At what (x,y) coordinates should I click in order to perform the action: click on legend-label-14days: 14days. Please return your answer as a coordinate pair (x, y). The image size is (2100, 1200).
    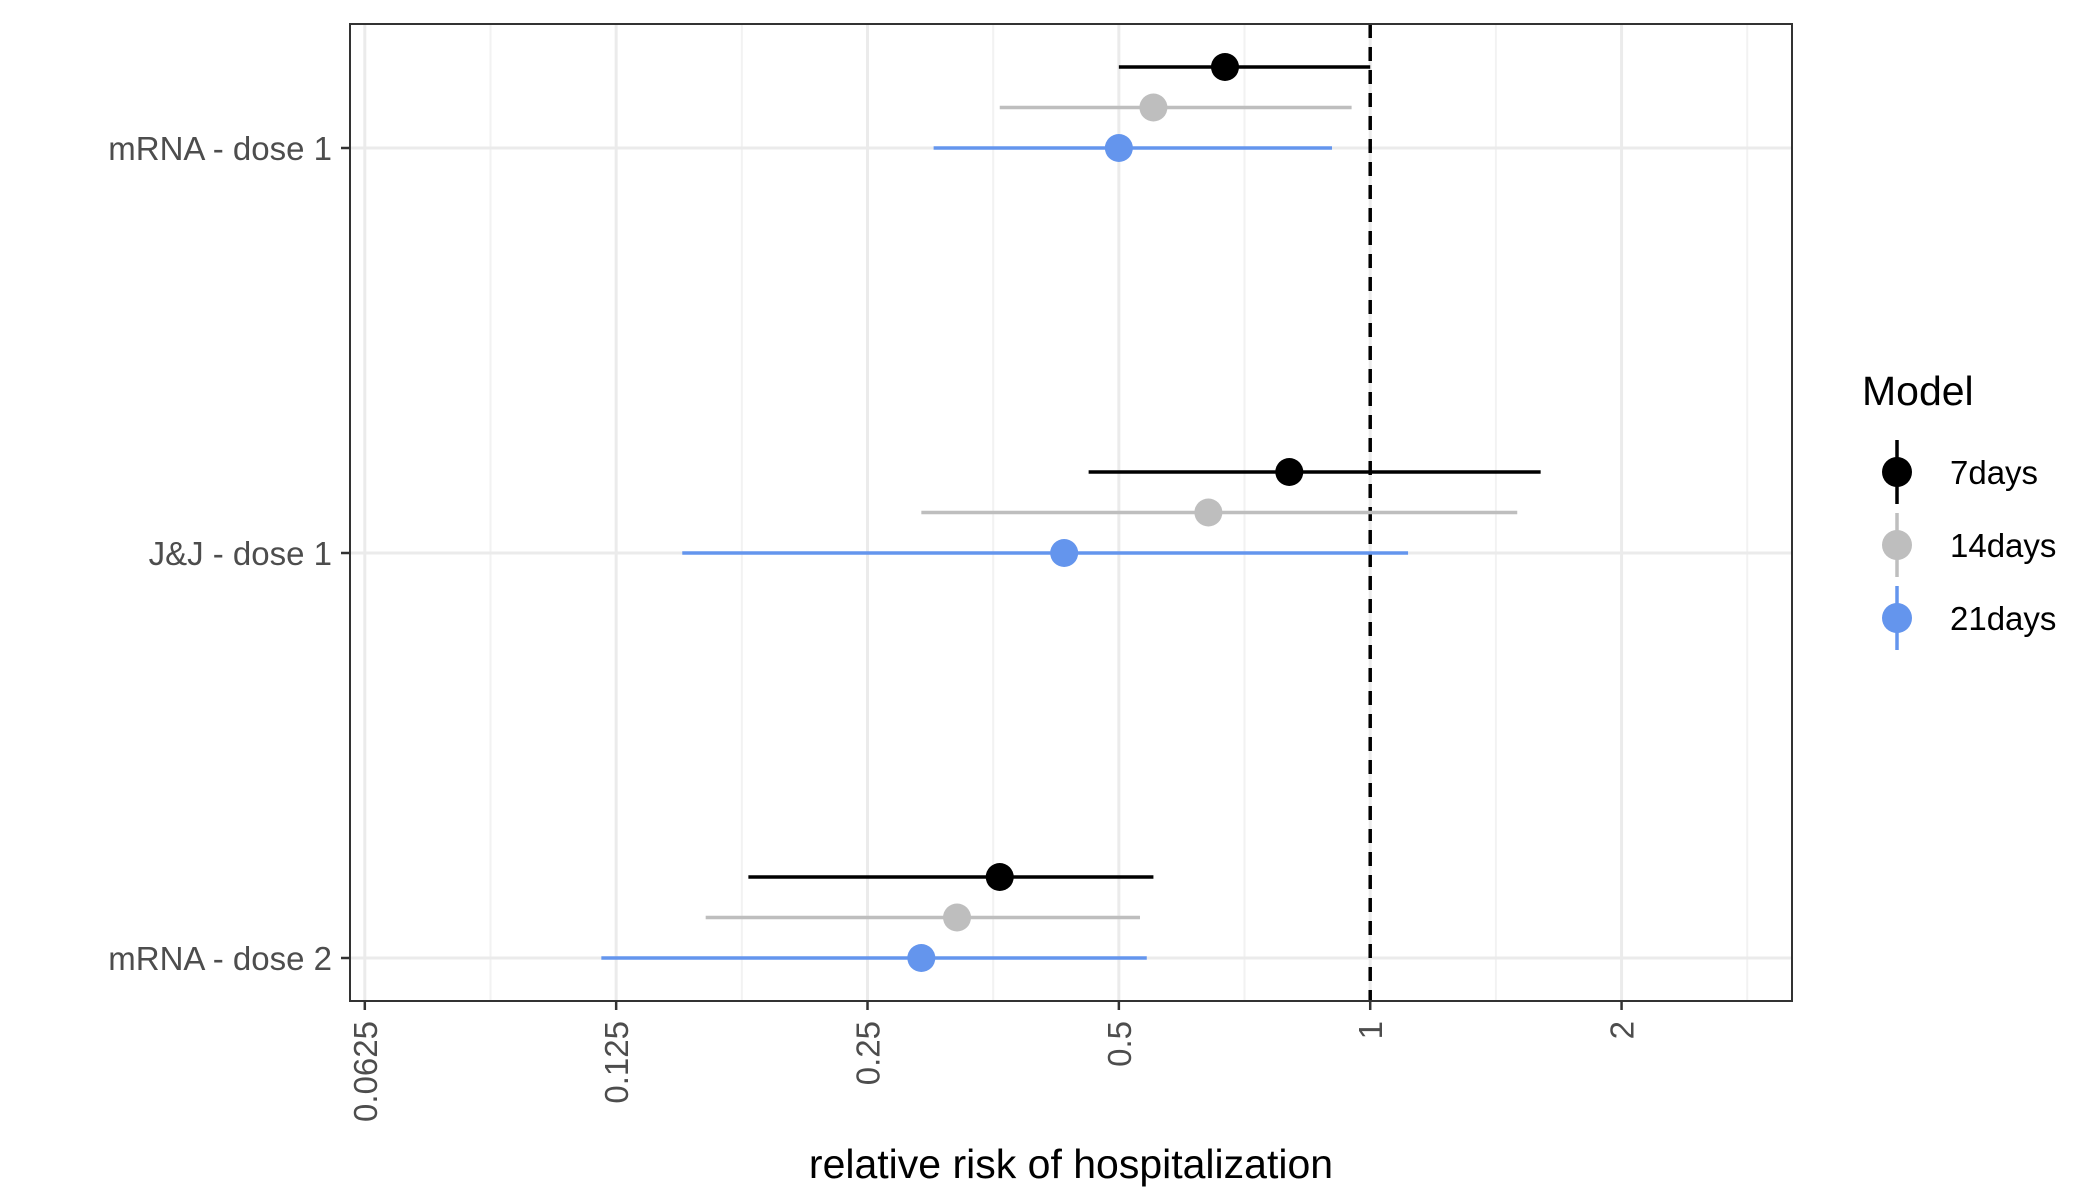
    Looking at the image, I should click on (2003, 545).